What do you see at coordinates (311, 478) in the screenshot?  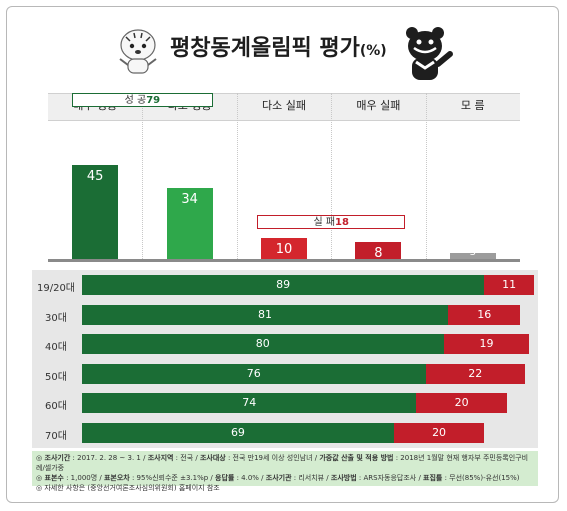 I see `footnote-text: : 리서치뷰 /` at bounding box center [311, 478].